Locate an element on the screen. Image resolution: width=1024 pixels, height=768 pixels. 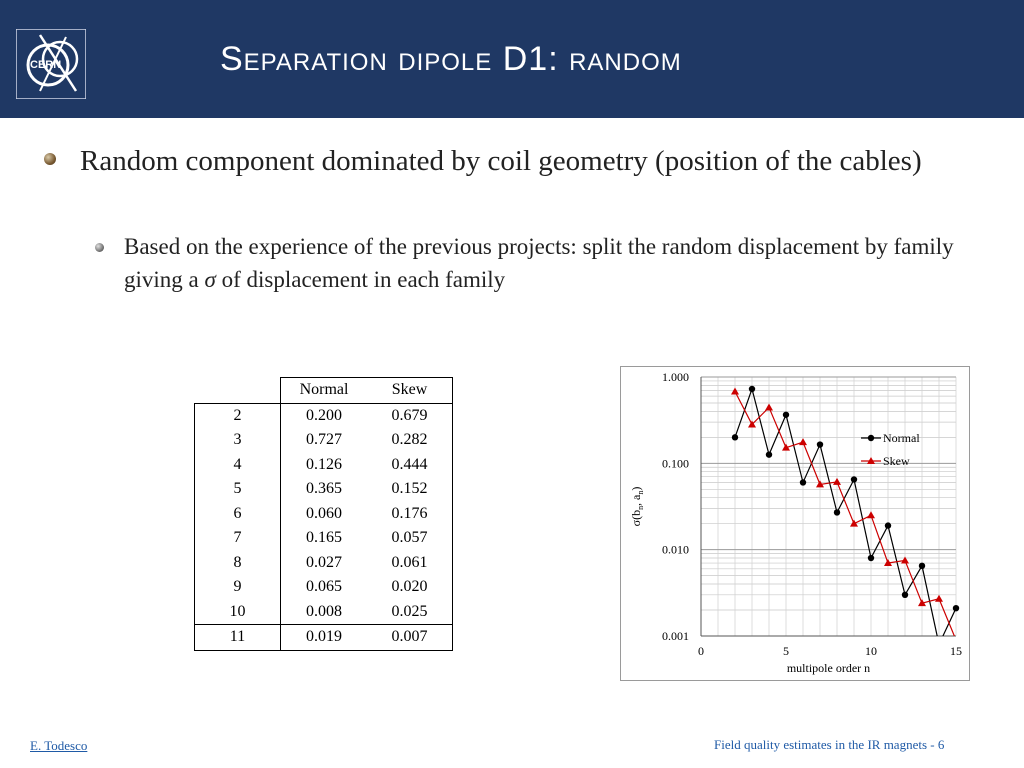
x-tick-label: 5 is located at coordinates (786, 651).